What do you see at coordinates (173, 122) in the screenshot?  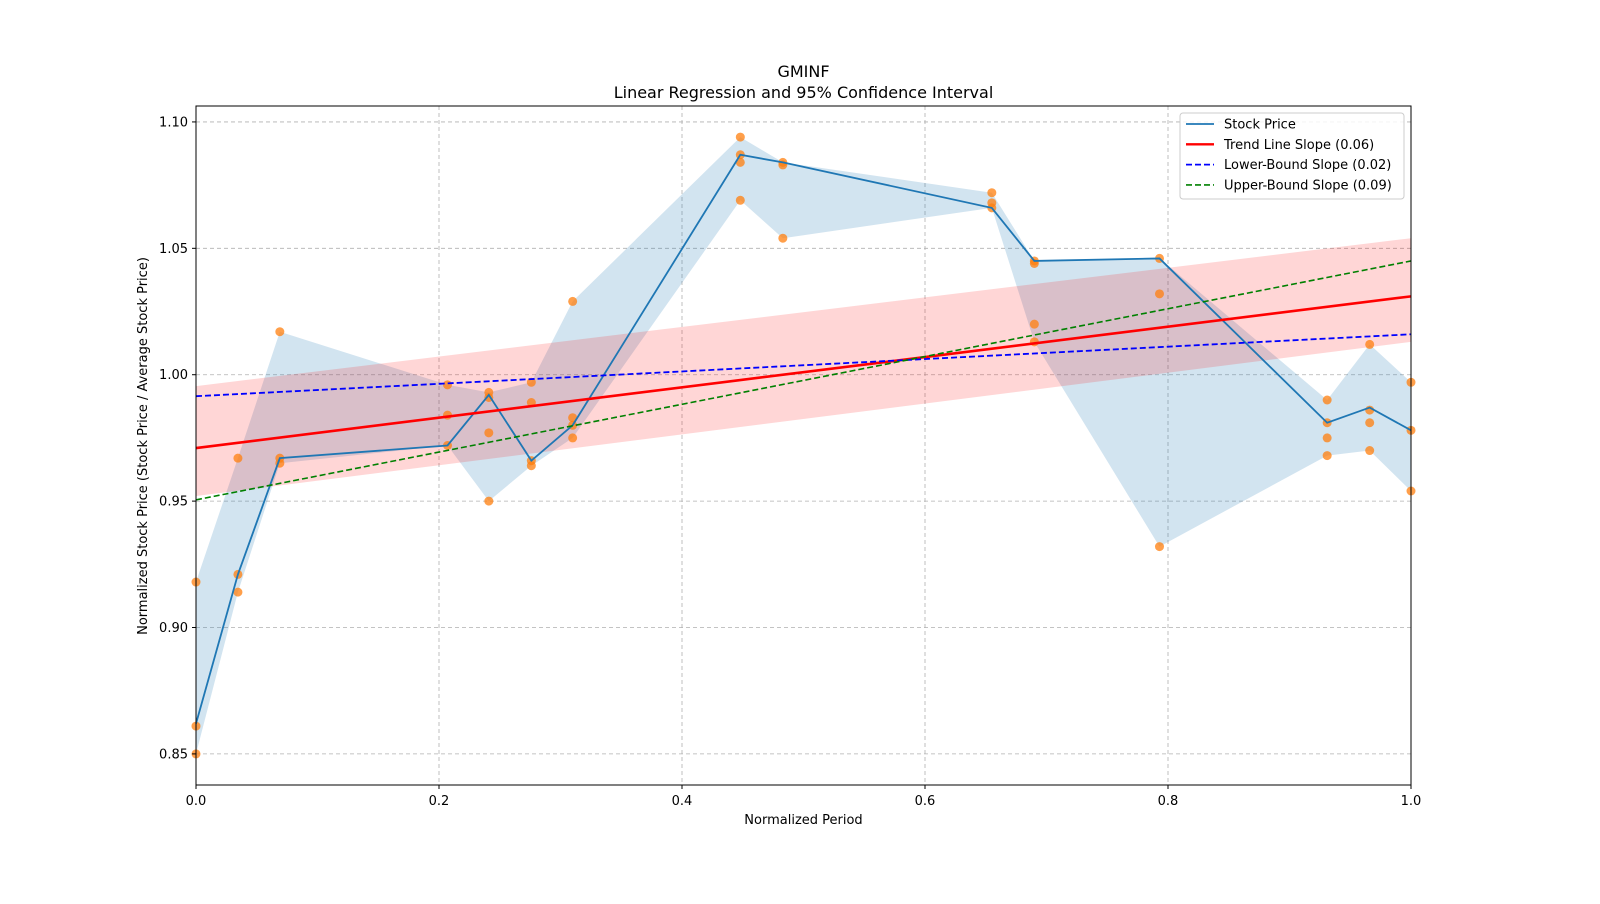 I see `y-tick-label: 1.10` at bounding box center [173, 122].